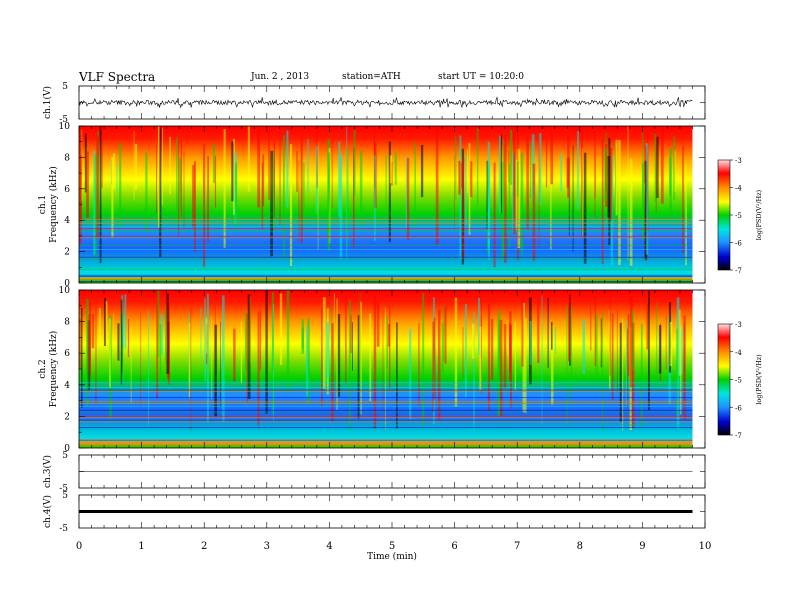 The height and width of the screenshot is (612, 792). What do you see at coordinates (738, 216) in the screenshot?
I see `colorbar-tick-label: -5` at bounding box center [738, 216].